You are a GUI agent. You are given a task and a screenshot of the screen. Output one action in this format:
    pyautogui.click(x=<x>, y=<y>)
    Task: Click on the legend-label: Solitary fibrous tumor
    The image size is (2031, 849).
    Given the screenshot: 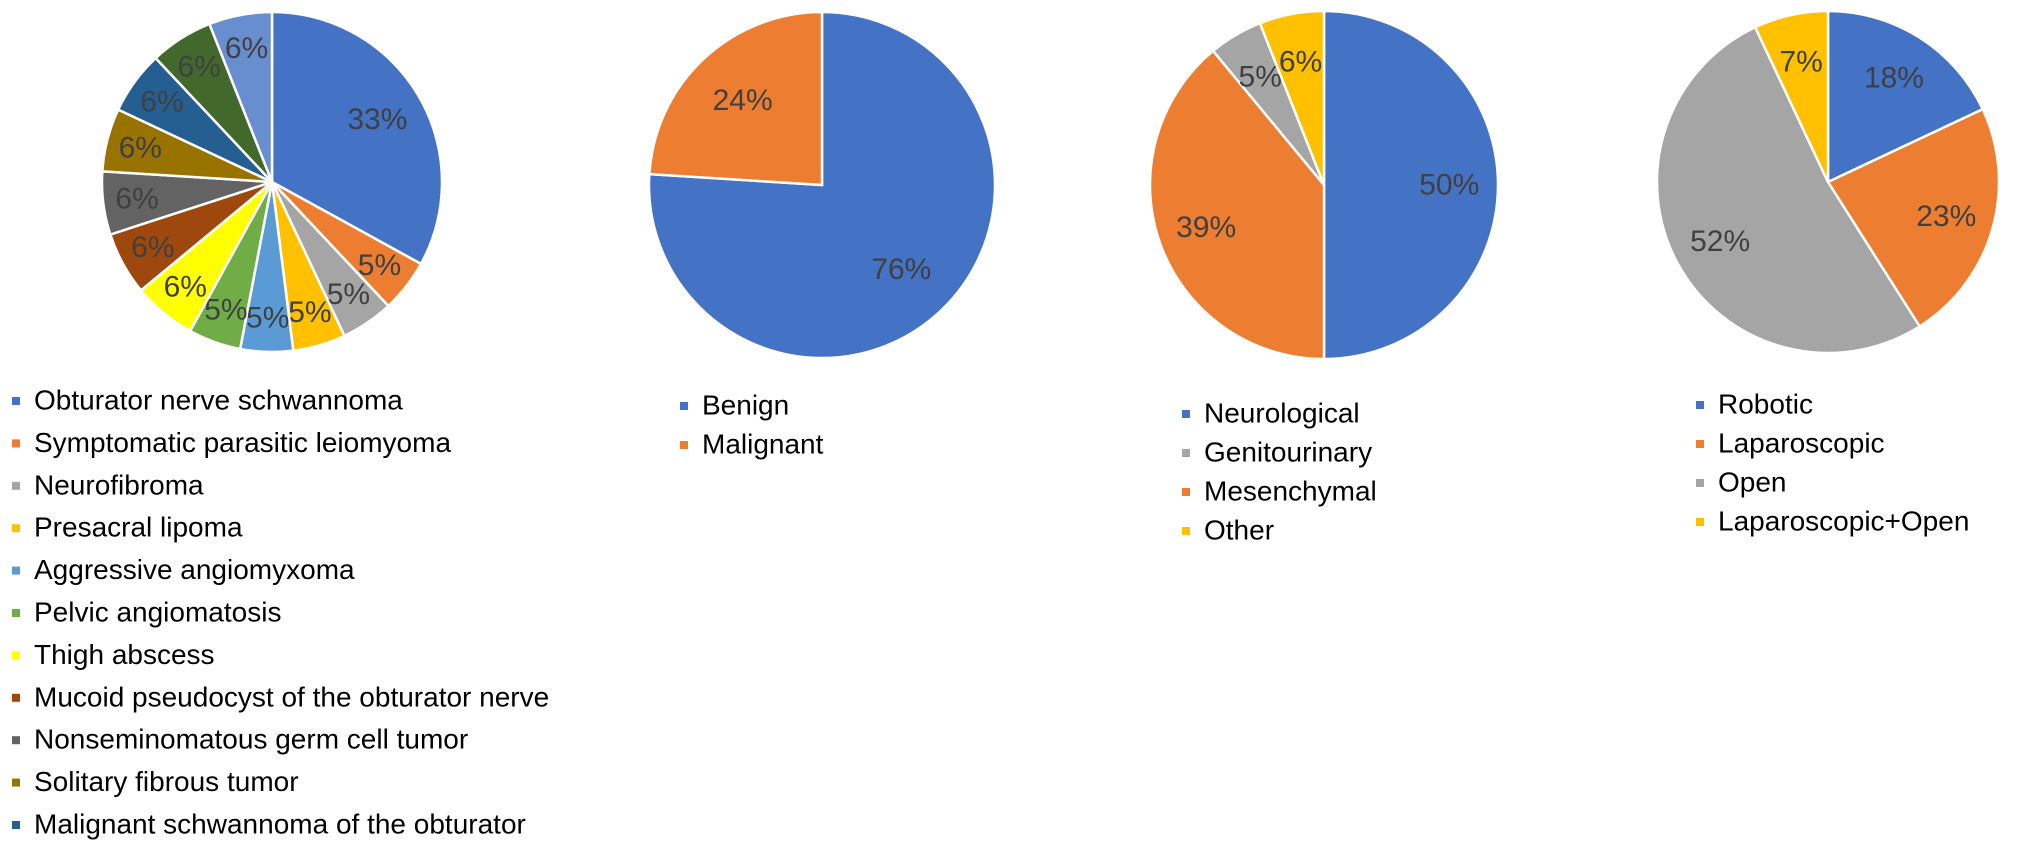 What is the action you would take?
    pyautogui.click(x=166, y=781)
    